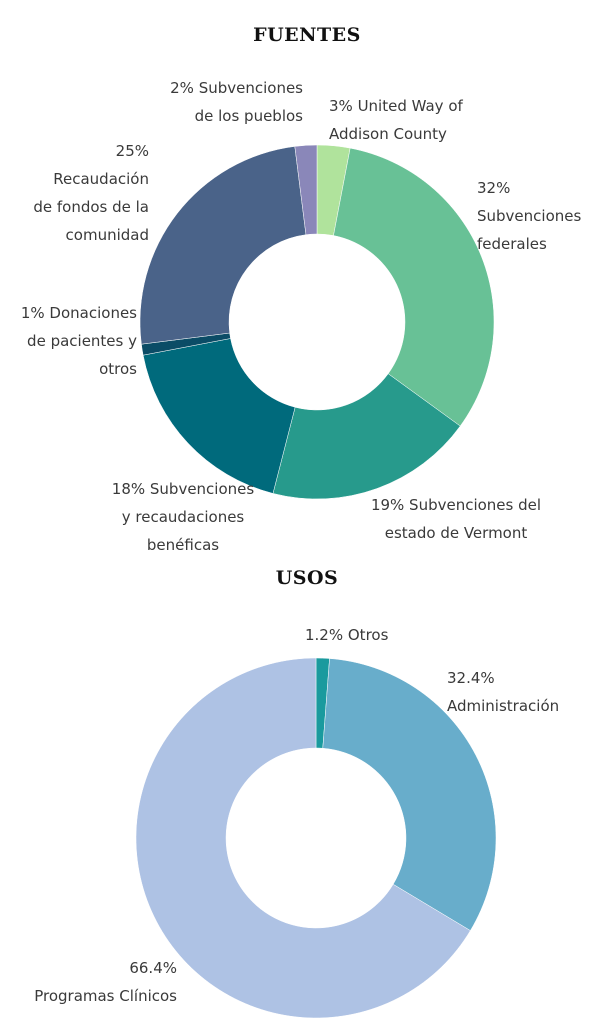 The image size is (614, 1024). I want to click on fuentes-label-donaciones: 1% Donaciones de pacientes y otros, so click(78, 341).